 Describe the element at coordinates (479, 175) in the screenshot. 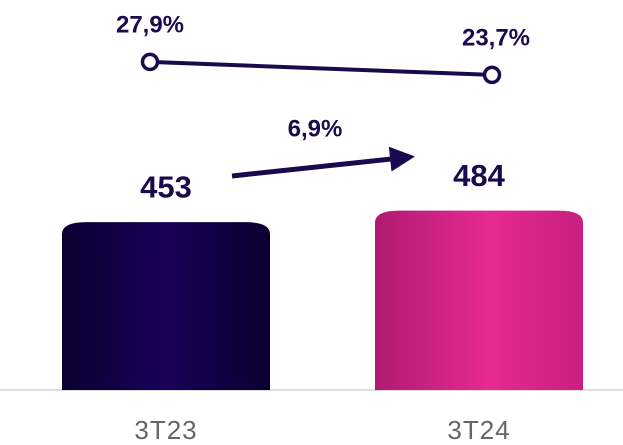

I see `bar-value-label: 484` at that location.